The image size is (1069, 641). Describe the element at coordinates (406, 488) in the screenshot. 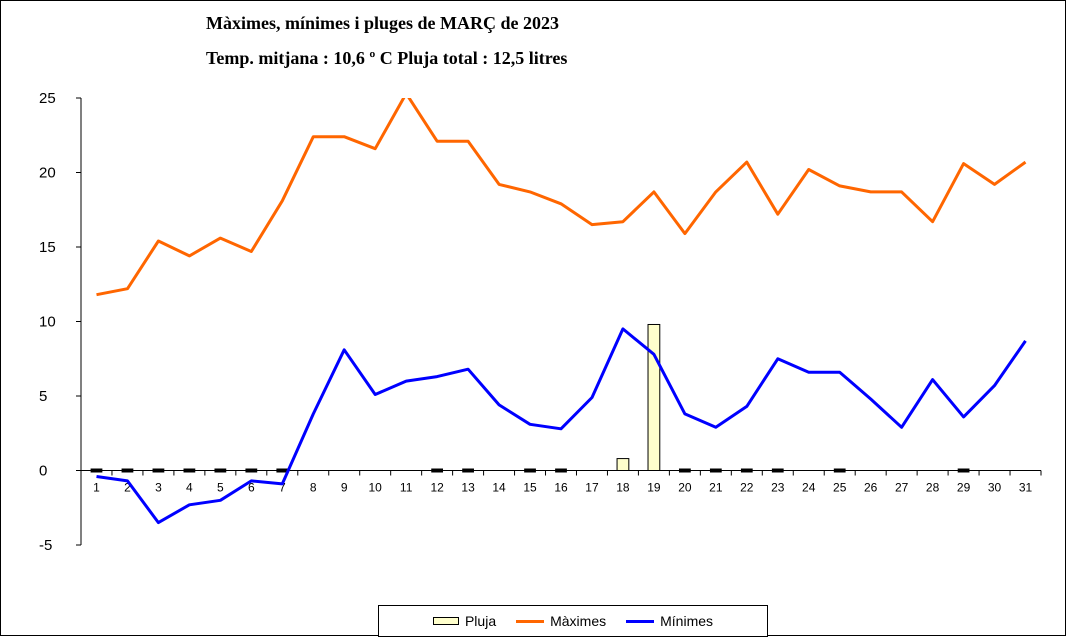

I see `x-tick-label: 11` at that location.